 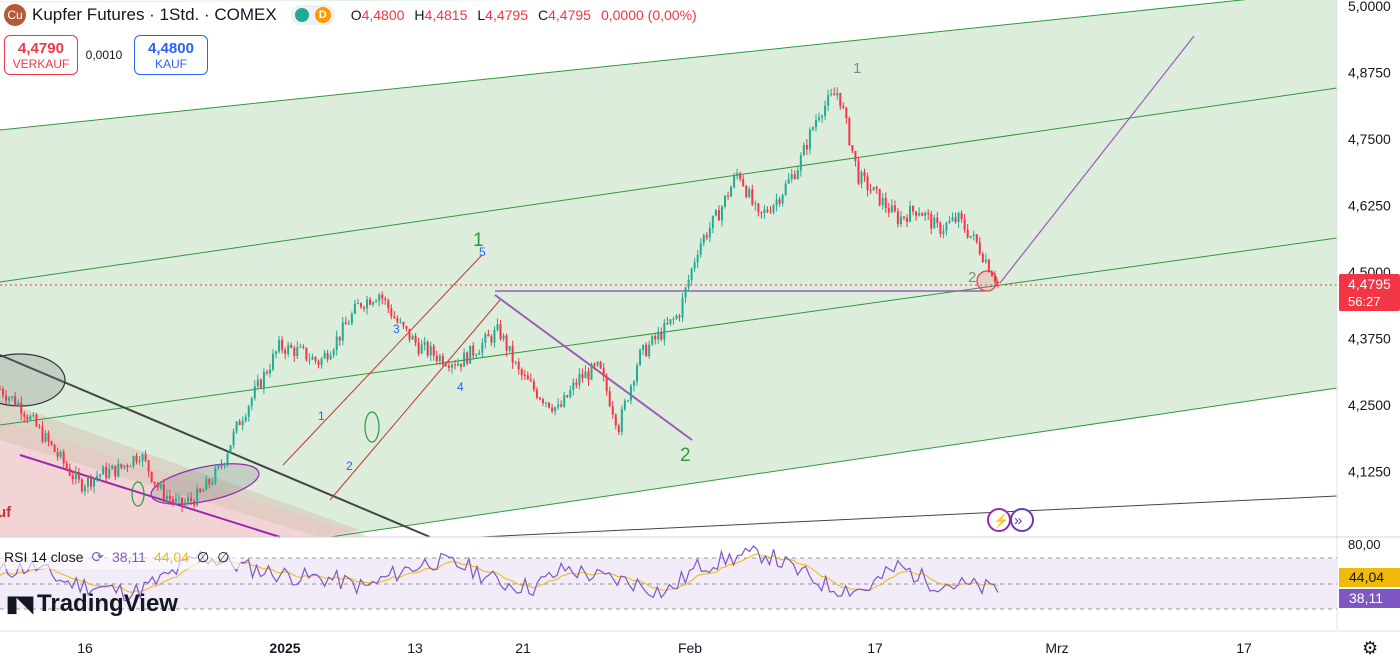 What do you see at coordinates (312, 15) in the screenshot?
I see `status-pill: D` at bounding box center [312, 15].